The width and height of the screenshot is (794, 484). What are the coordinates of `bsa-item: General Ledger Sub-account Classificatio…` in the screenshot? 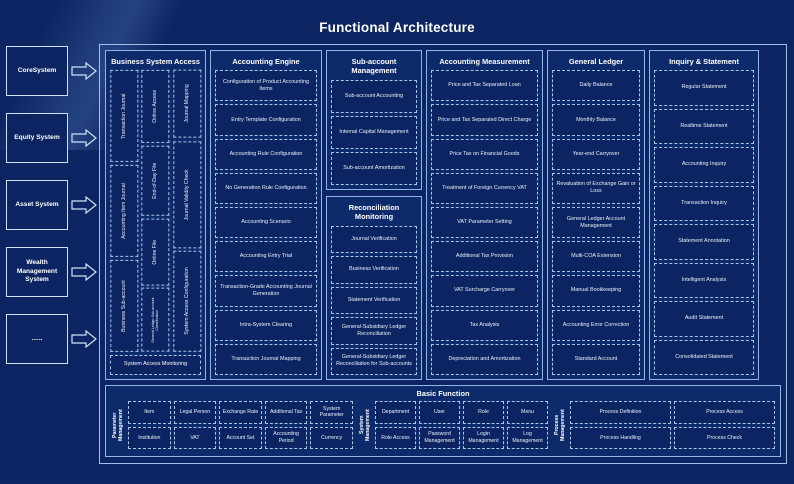 It's located at (155, 320).